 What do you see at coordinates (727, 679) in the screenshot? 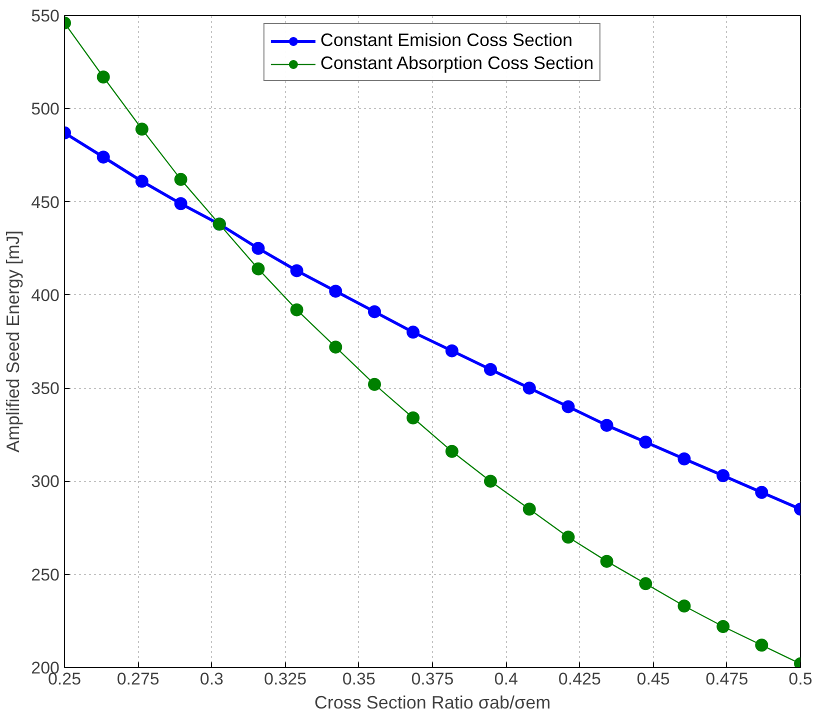
I see `x-tick-label: 0.475` at bounding box center [727, 679].